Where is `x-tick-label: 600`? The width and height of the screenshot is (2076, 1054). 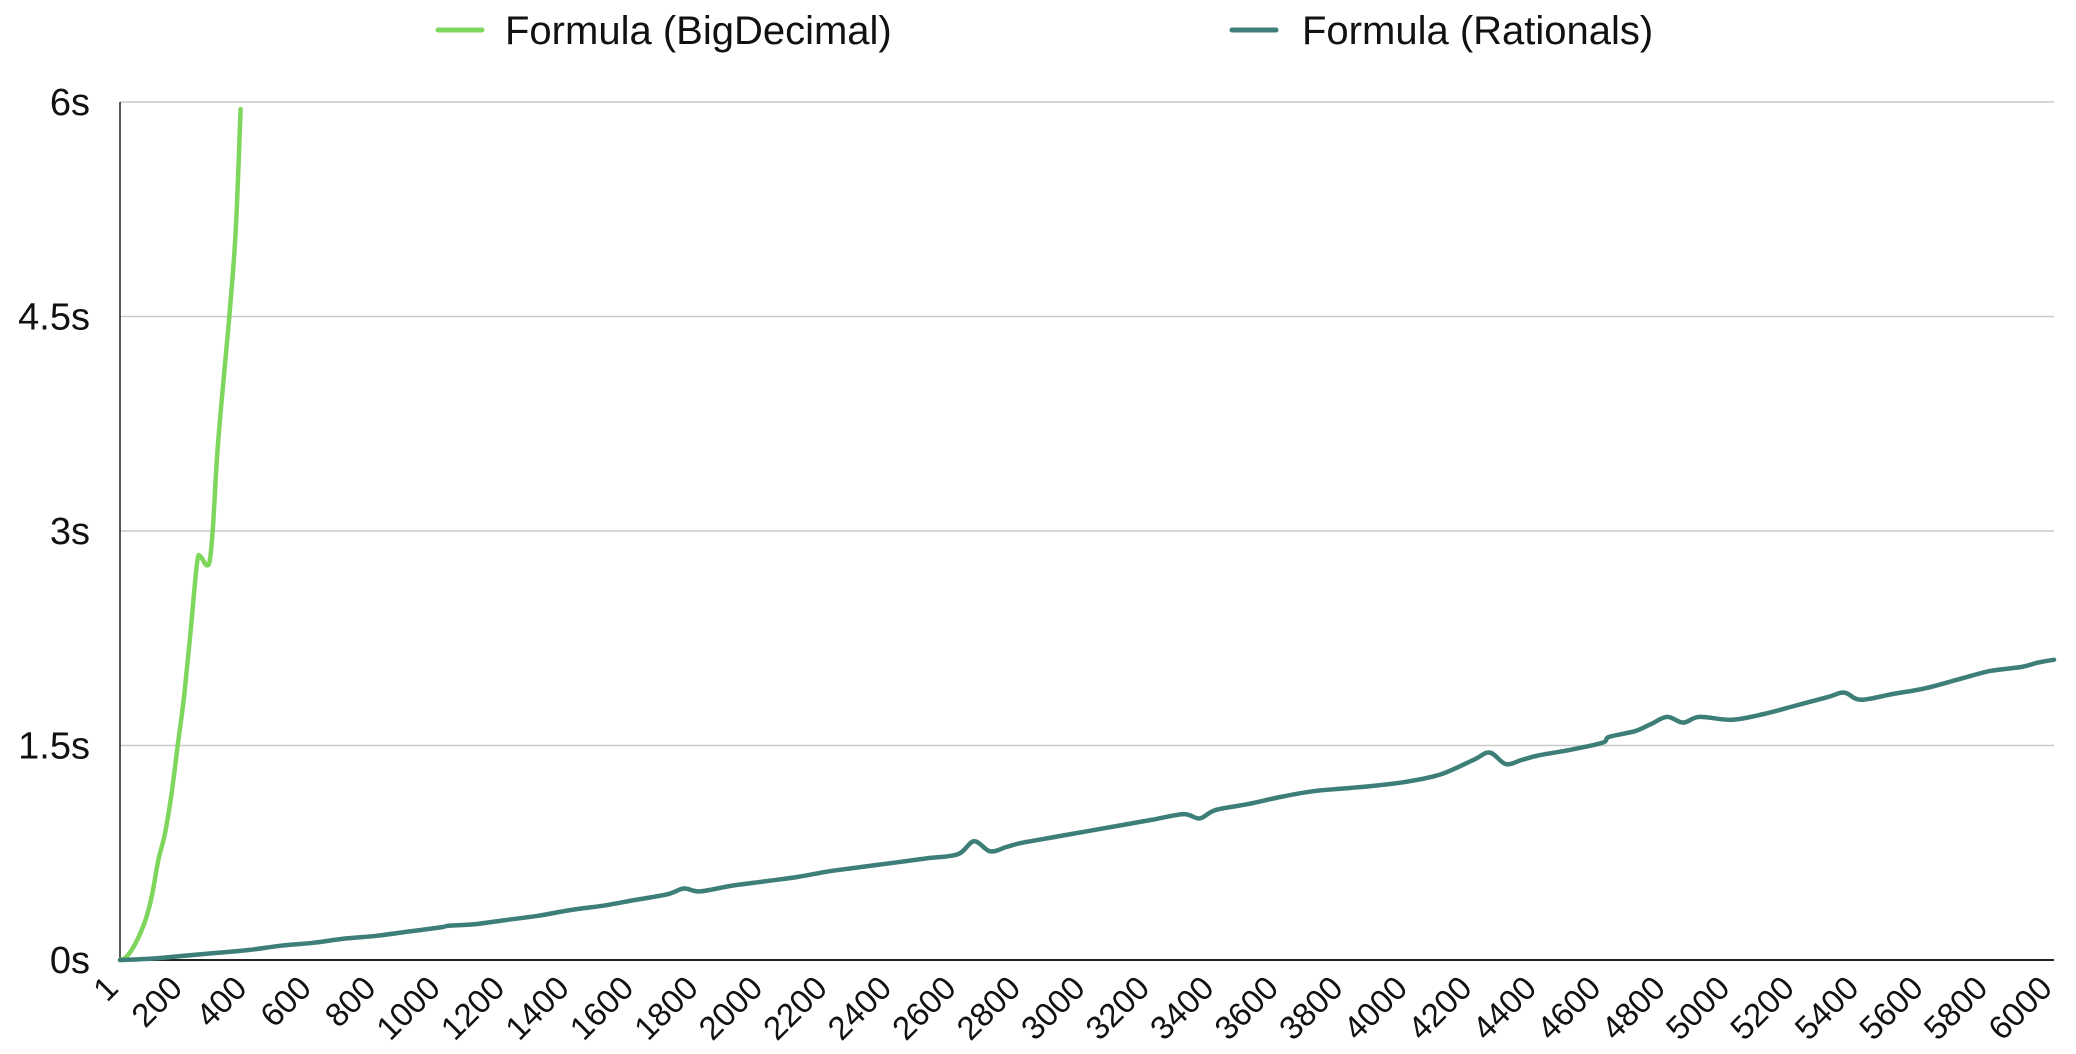
x-tick-label: 600 is located at coordinates (285, 1001).